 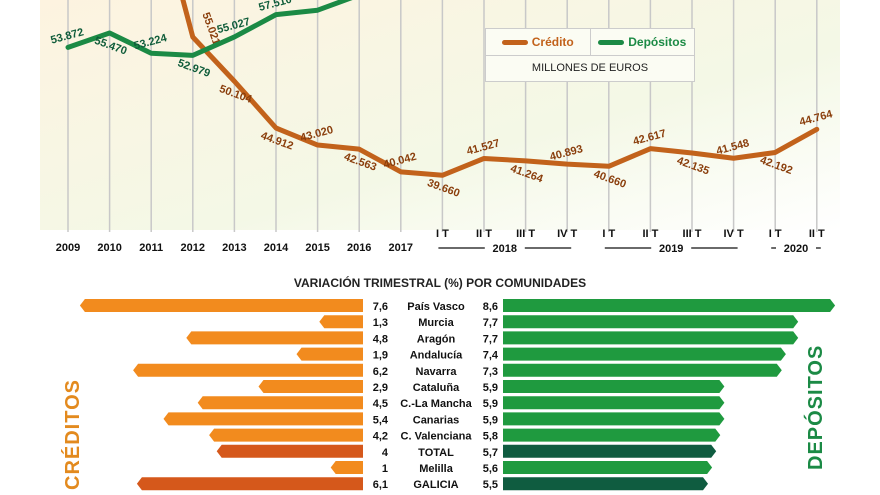 What do you see at coordinates (436, 307) in the screenshot?
I see `category-label: País Vasco` at bounding box center [436, 307].